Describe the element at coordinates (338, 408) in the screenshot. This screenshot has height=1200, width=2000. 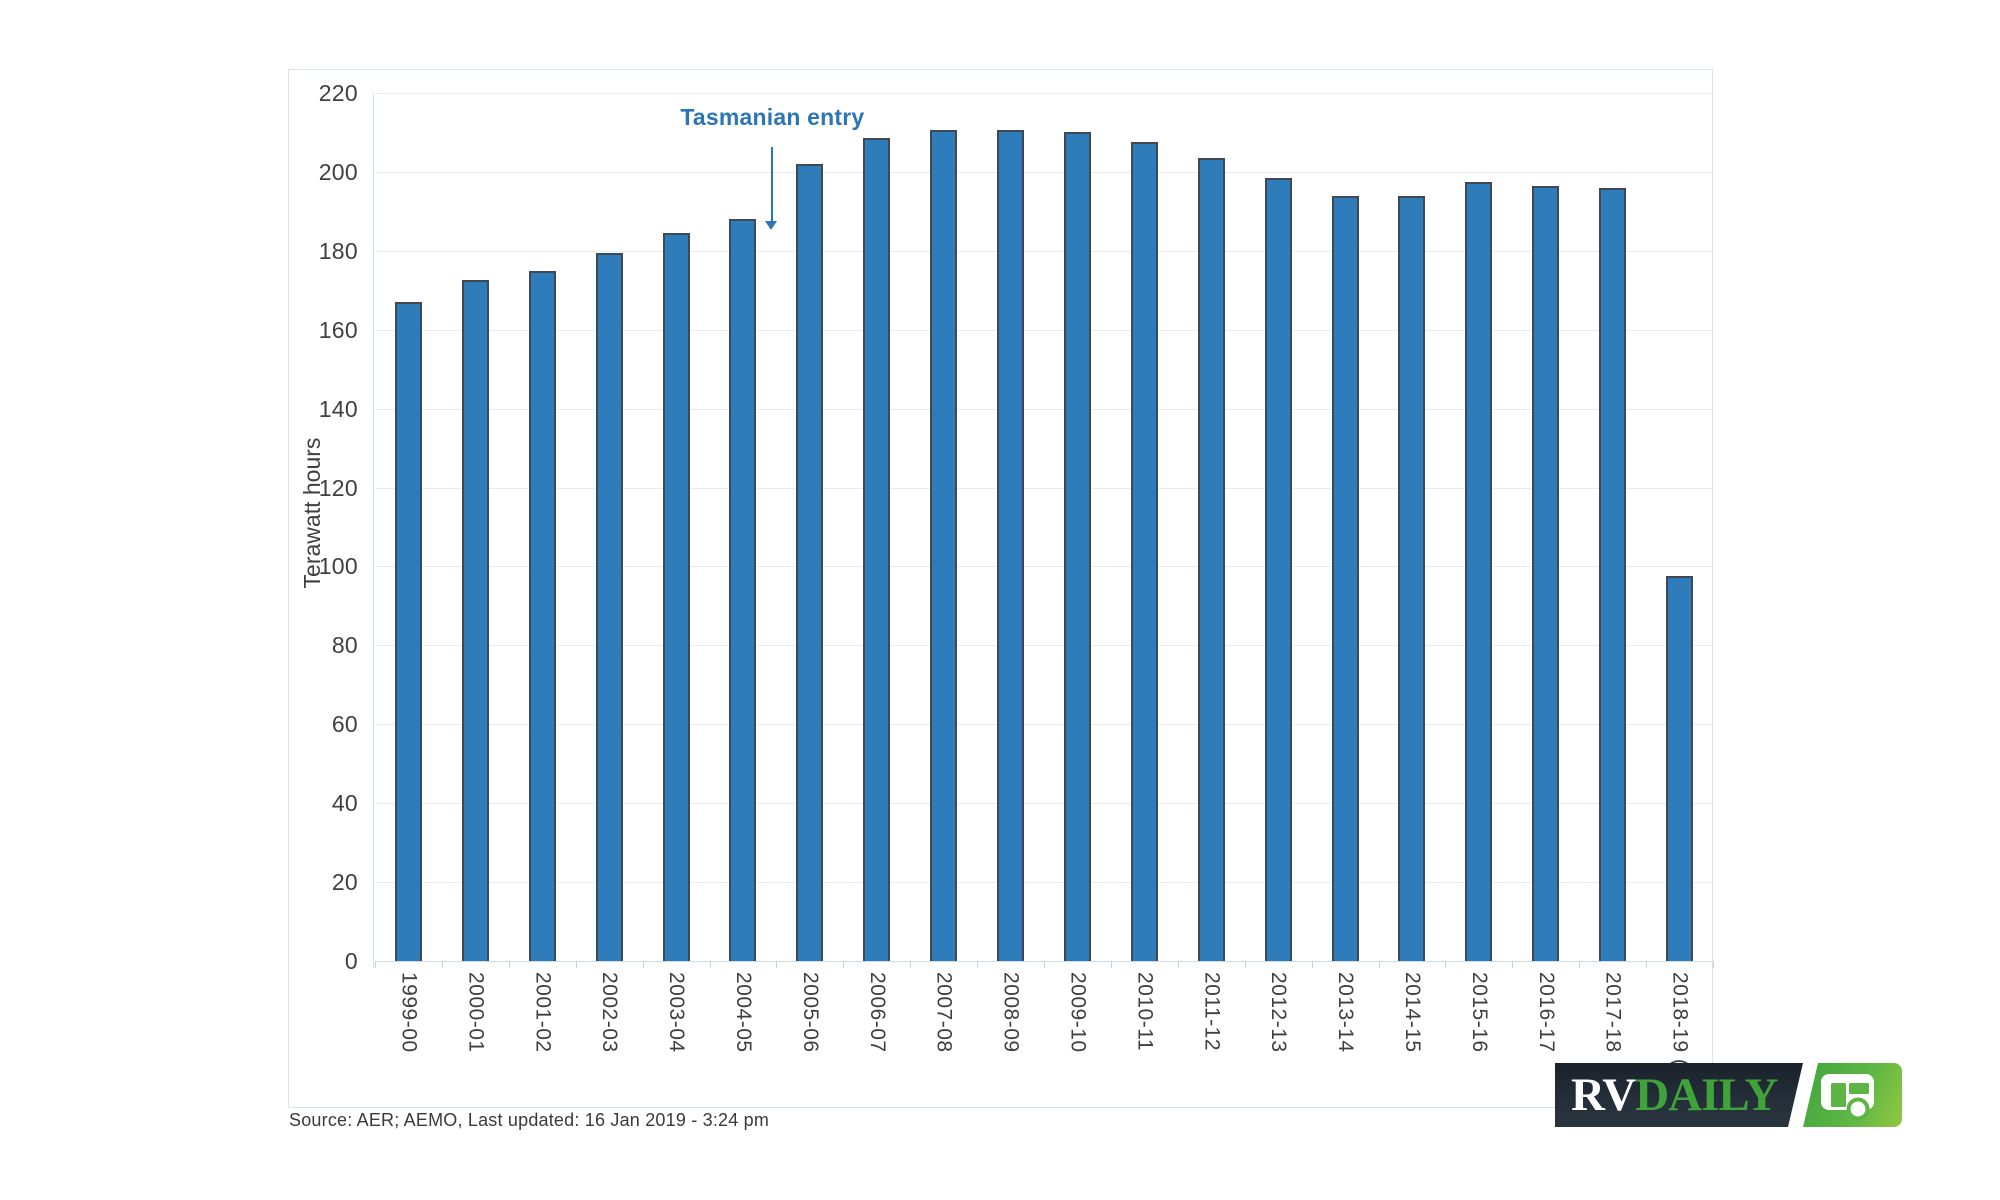
I see `y-tick-label: 140` at that location.